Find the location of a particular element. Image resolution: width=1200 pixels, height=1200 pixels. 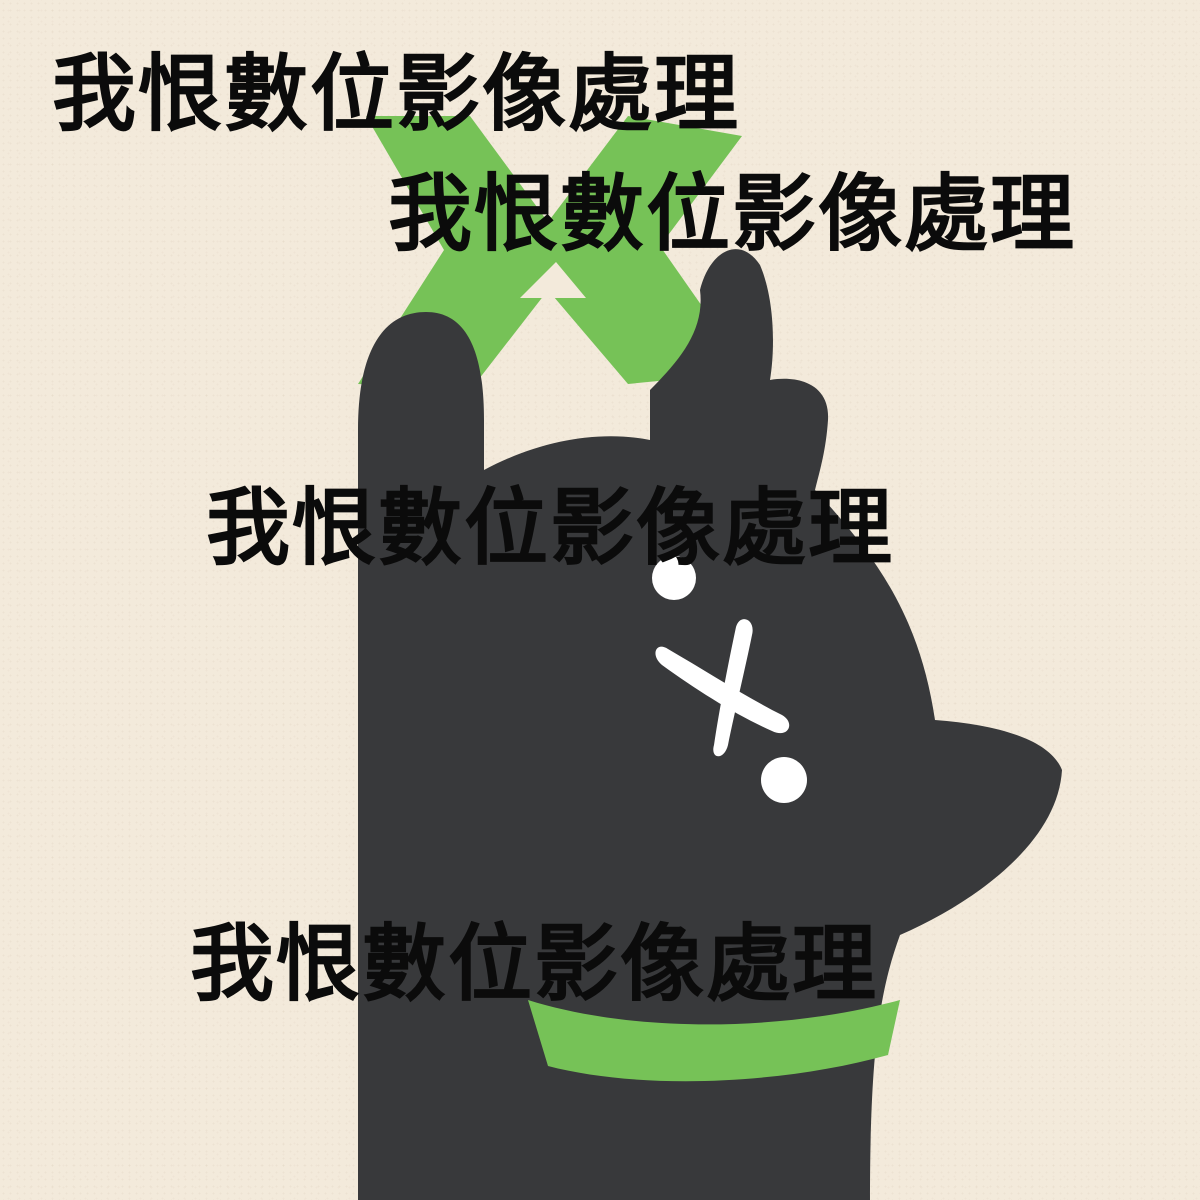

x-eye-icon is located at coordinates (722, 688).